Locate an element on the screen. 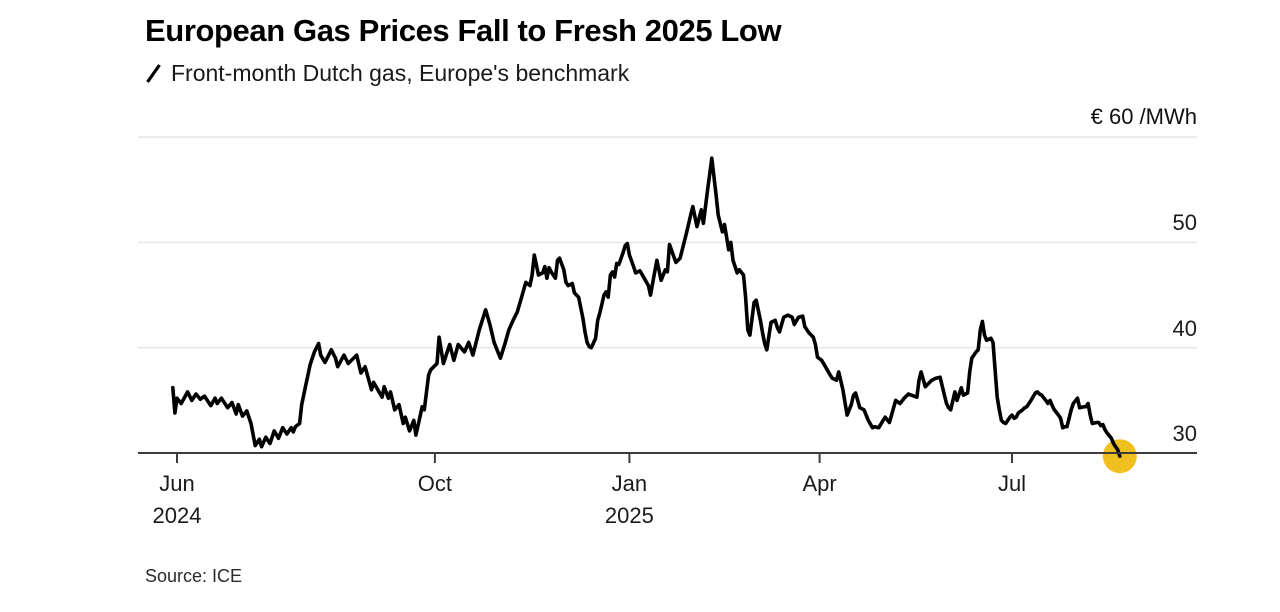 Image resolution: width=1280 pixels, height=612 pixels. x-tick-label: Jan is located at coordinates (629, 483).